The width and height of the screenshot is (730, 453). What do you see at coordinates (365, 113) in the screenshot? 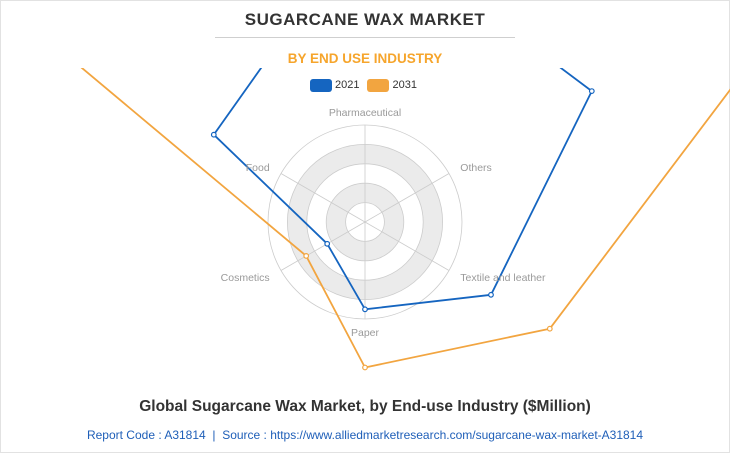
I see `category-label-pharmaceutical: Pharmaceutical` at bounding box center [365, 113].